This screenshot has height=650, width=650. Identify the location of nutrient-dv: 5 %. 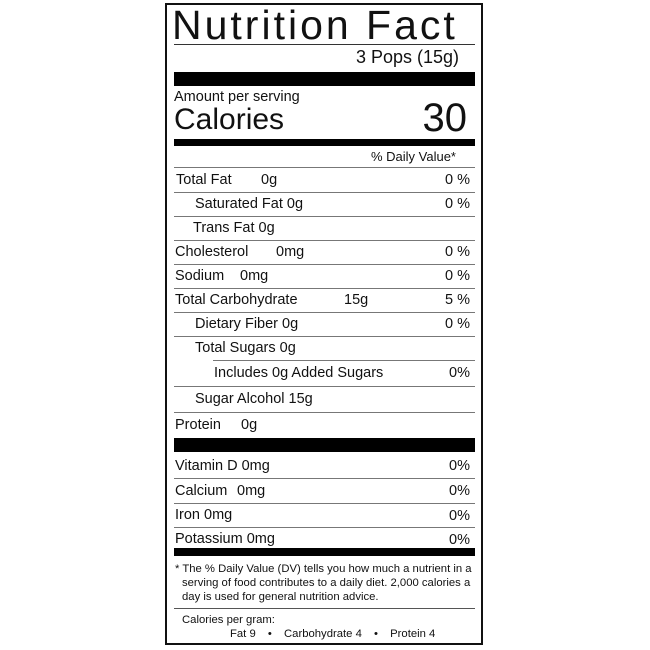
(457, 300).